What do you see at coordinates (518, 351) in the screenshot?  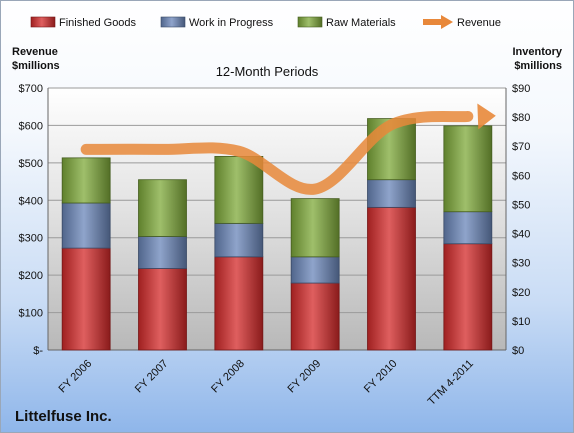 I see `right-tick-label: $0` at bounding box center [518, 351].